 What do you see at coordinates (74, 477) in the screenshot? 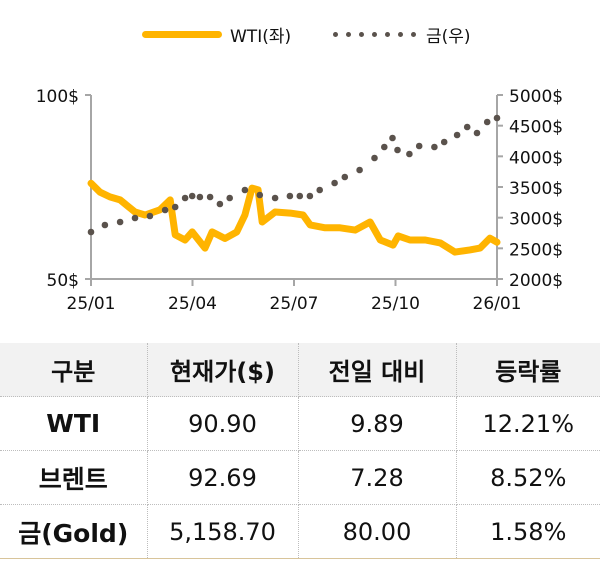
I see `row-name: 브렌트` at bounding box center [74, 477].